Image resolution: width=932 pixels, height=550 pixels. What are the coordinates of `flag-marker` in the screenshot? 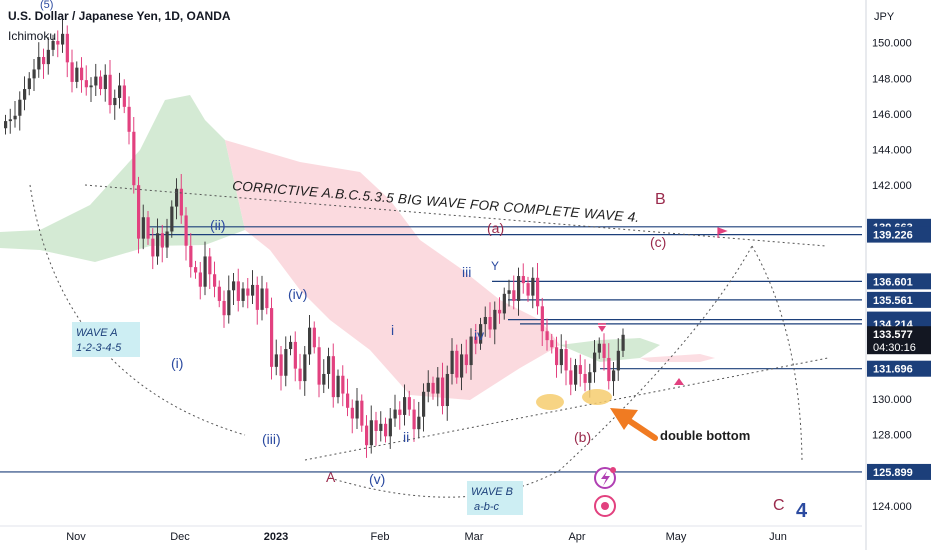 It's located at (722, 232).